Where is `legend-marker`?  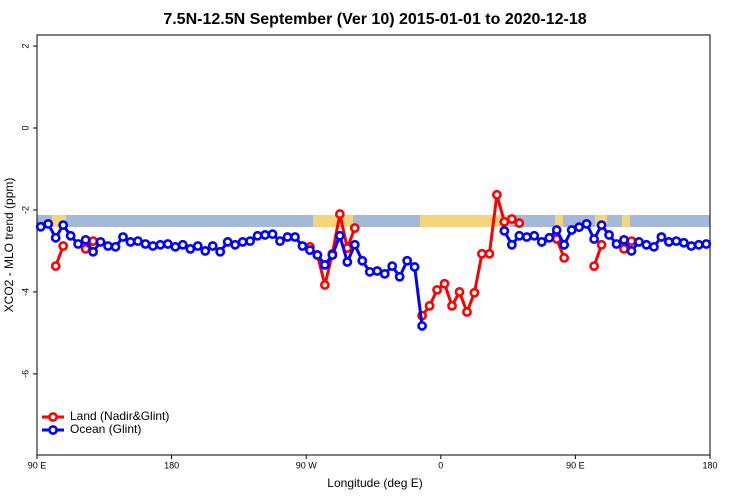 legend-marker is located at coordinates (53, 417).